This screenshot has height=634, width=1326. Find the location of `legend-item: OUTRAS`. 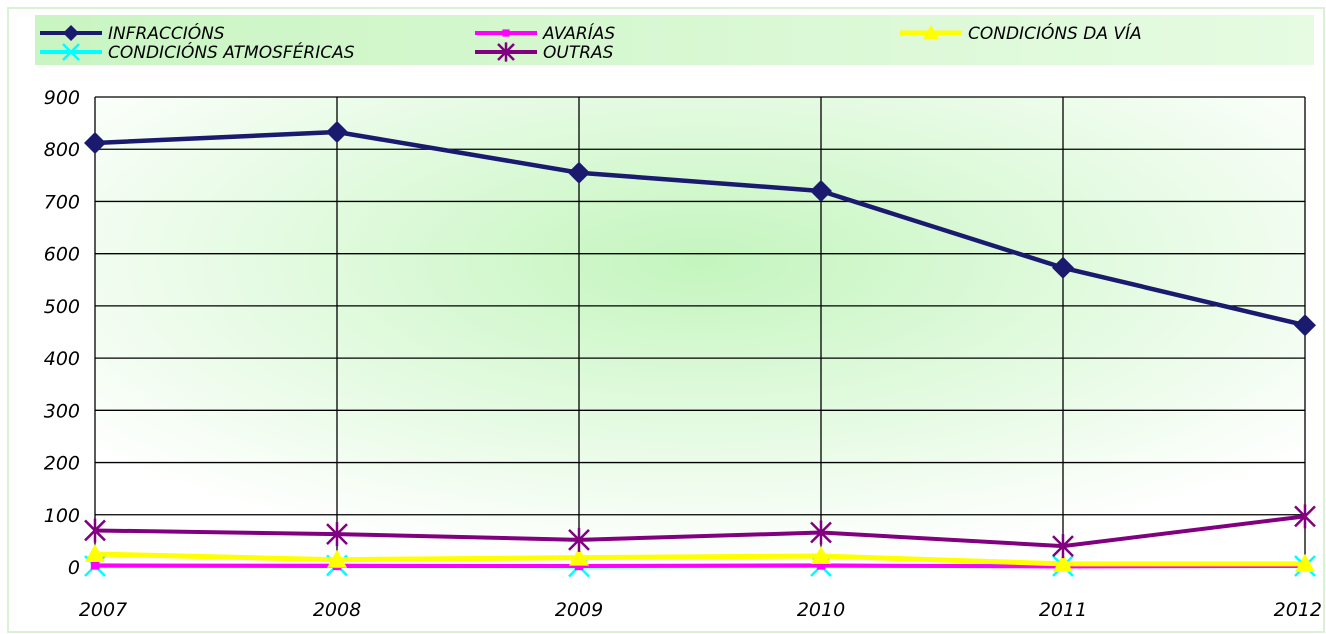

legend-item: OUTRAS is located at coordinates (544, 52).